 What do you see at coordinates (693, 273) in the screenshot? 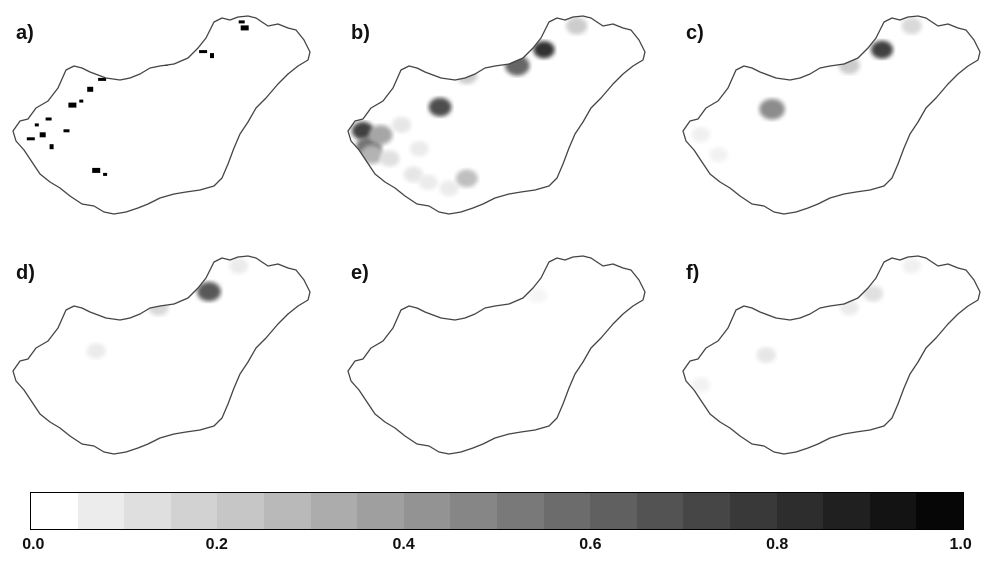
I see `panel-label-f: f)` at bounding box center [693, 273].